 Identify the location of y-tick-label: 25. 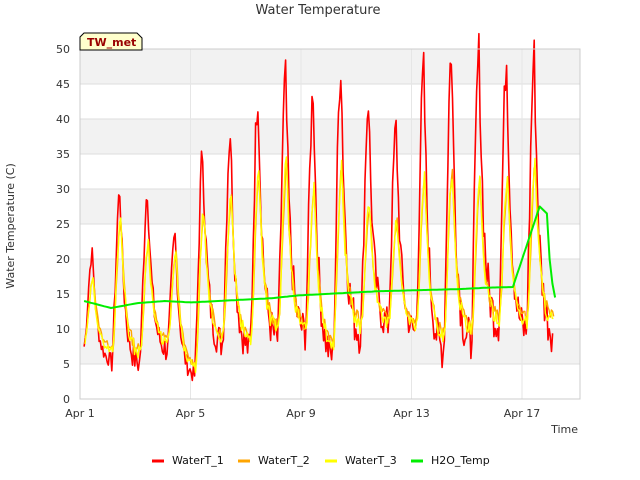
(63, 224).